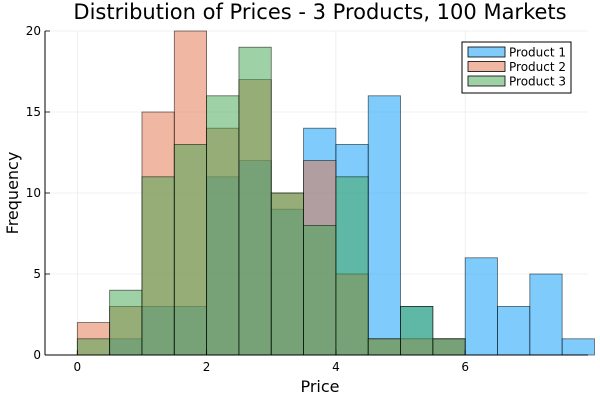 This screenshot has width=600, height=400. What do you see at coordinates (33, 31) in the screenshot?
I see `y-tick-label: 20` at bounding box center [33, 31].